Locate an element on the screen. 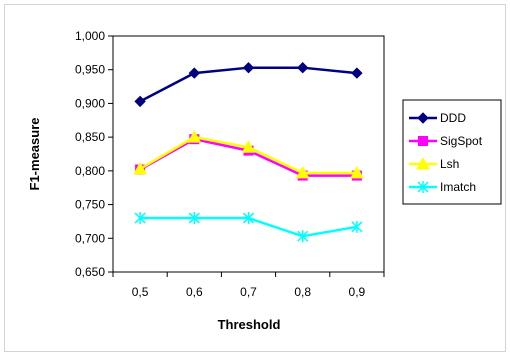  x-tick-label: 0,6 is located at coordinates (194, 292).